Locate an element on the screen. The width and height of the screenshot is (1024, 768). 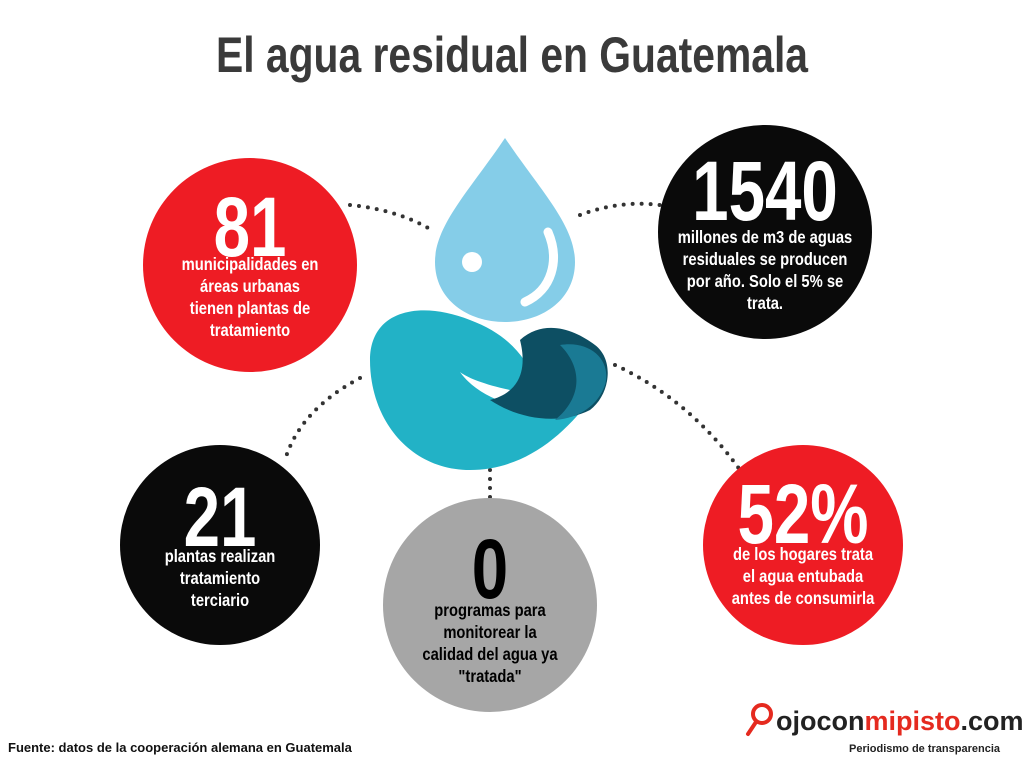
brand-part: ojocon is located at coordinates (820, 721).